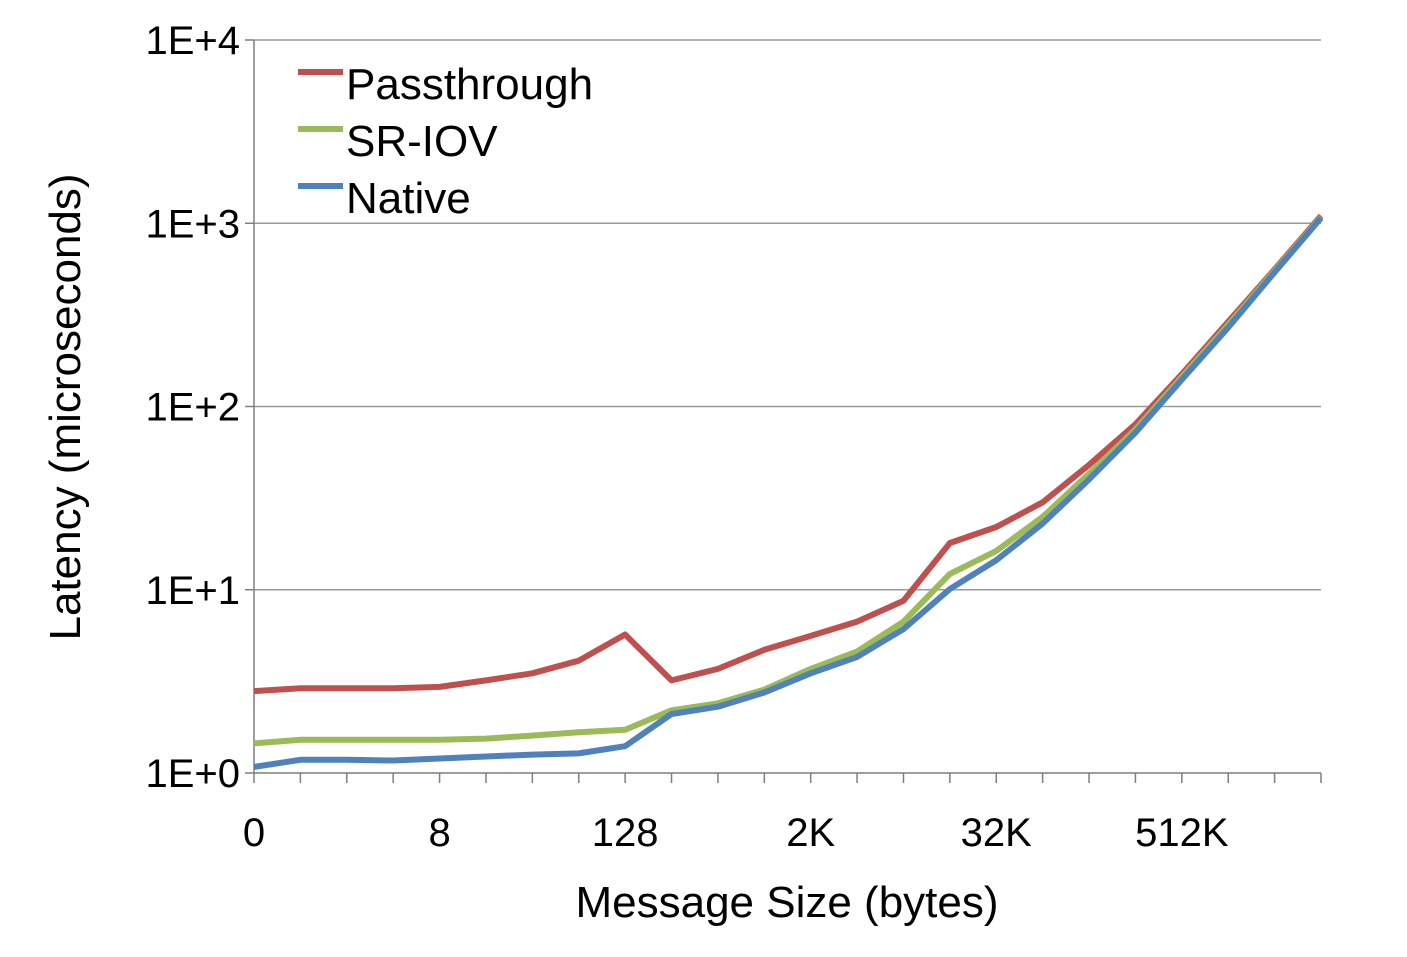 Image resolution: width=1407 pixels, height=957 pixels. I want to click on y-axis-title: Latency (microseconds), so click(65, 406).